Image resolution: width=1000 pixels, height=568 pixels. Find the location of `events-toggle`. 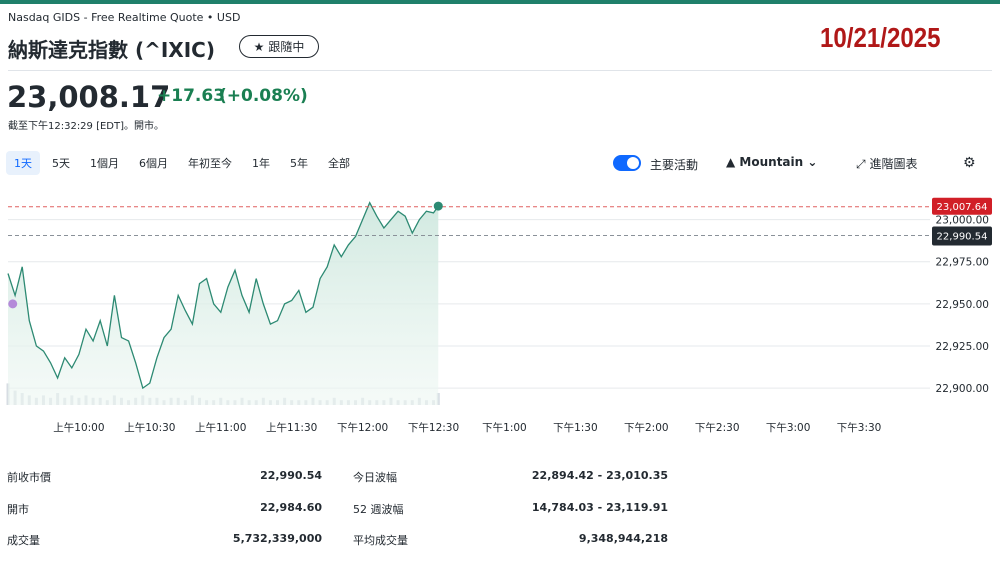

events-toggle is located at coordinates (627, 163).